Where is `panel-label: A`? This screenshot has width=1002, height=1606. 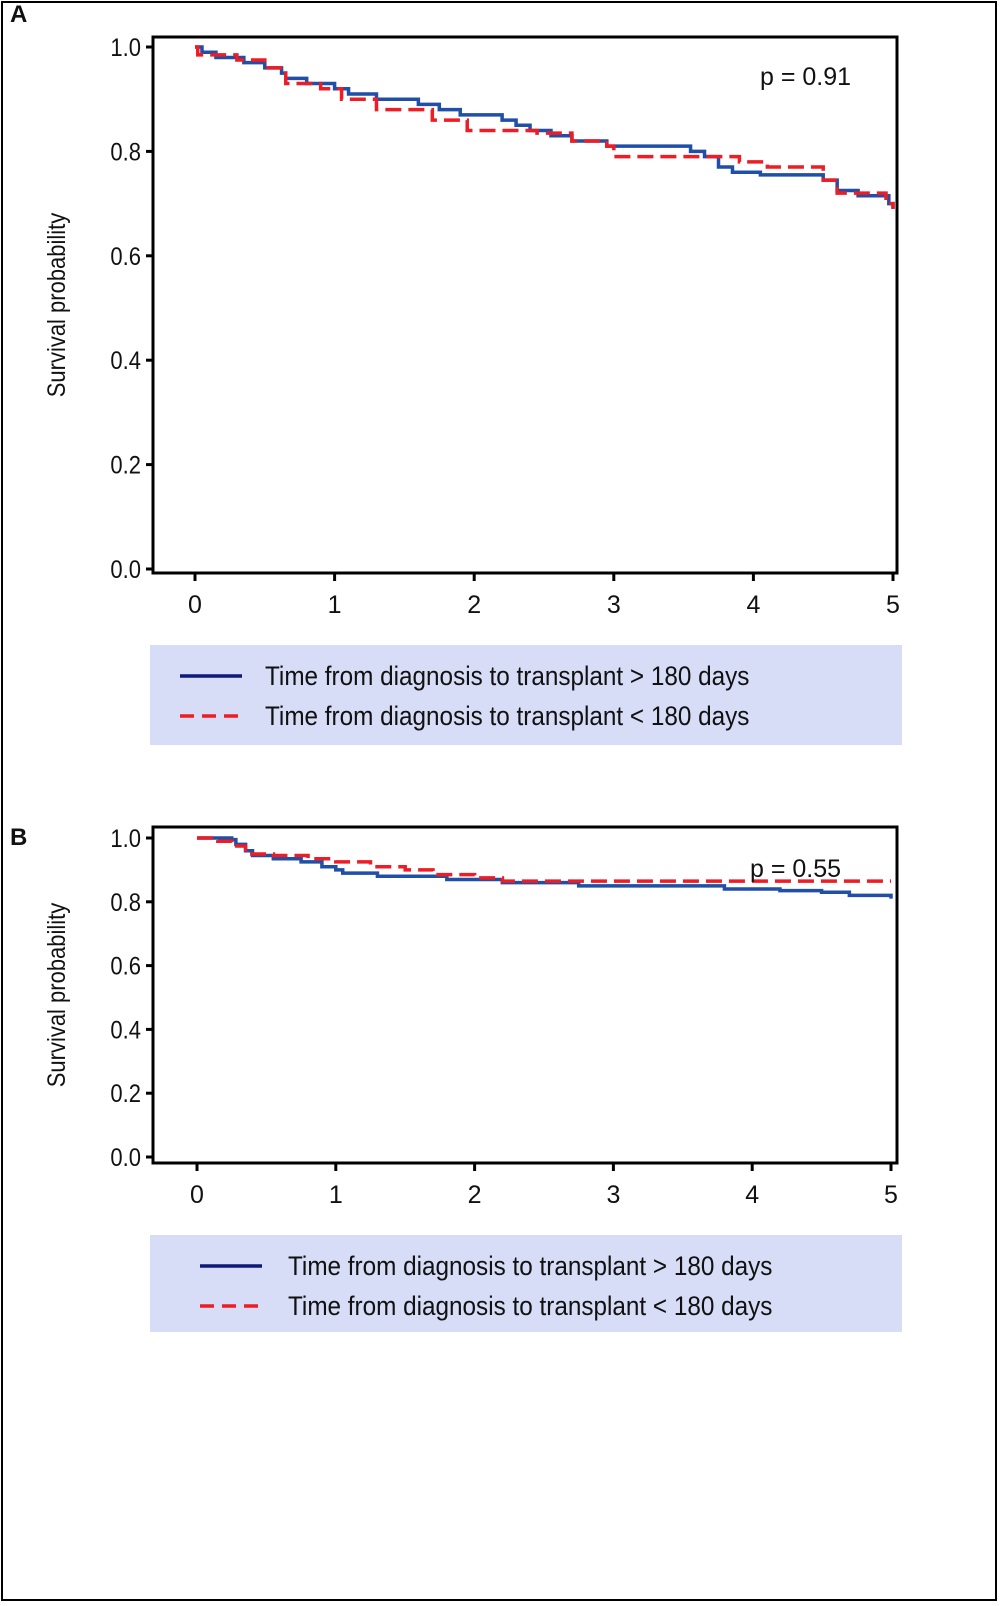 panel-label: A is located at coordinates (18, 14).